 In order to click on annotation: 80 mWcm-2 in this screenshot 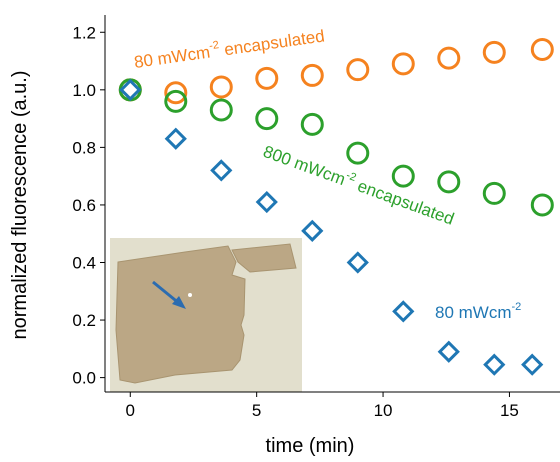, I will do `click(478, 311)`.